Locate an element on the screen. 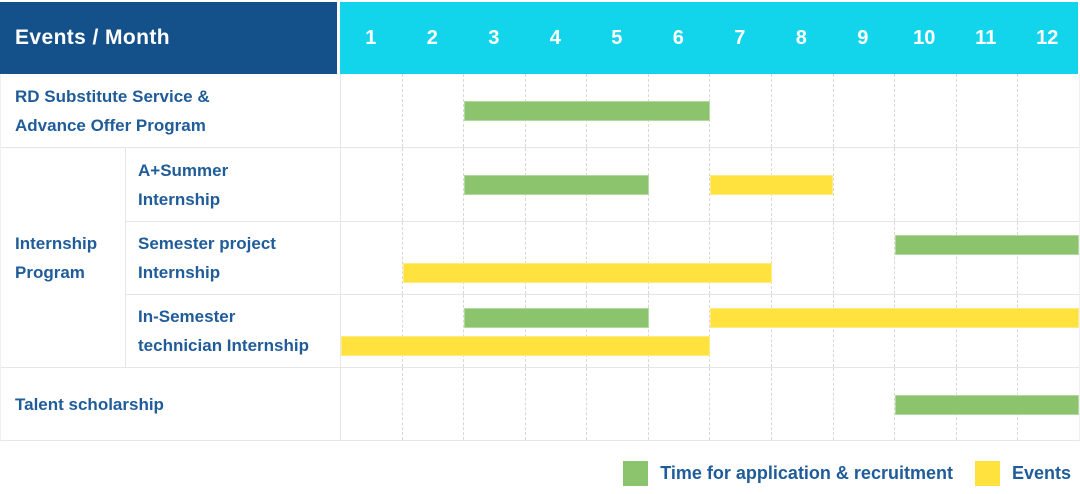  row-label-talent-scholarship: Talent scholarship is located at coordinates (170, 404).